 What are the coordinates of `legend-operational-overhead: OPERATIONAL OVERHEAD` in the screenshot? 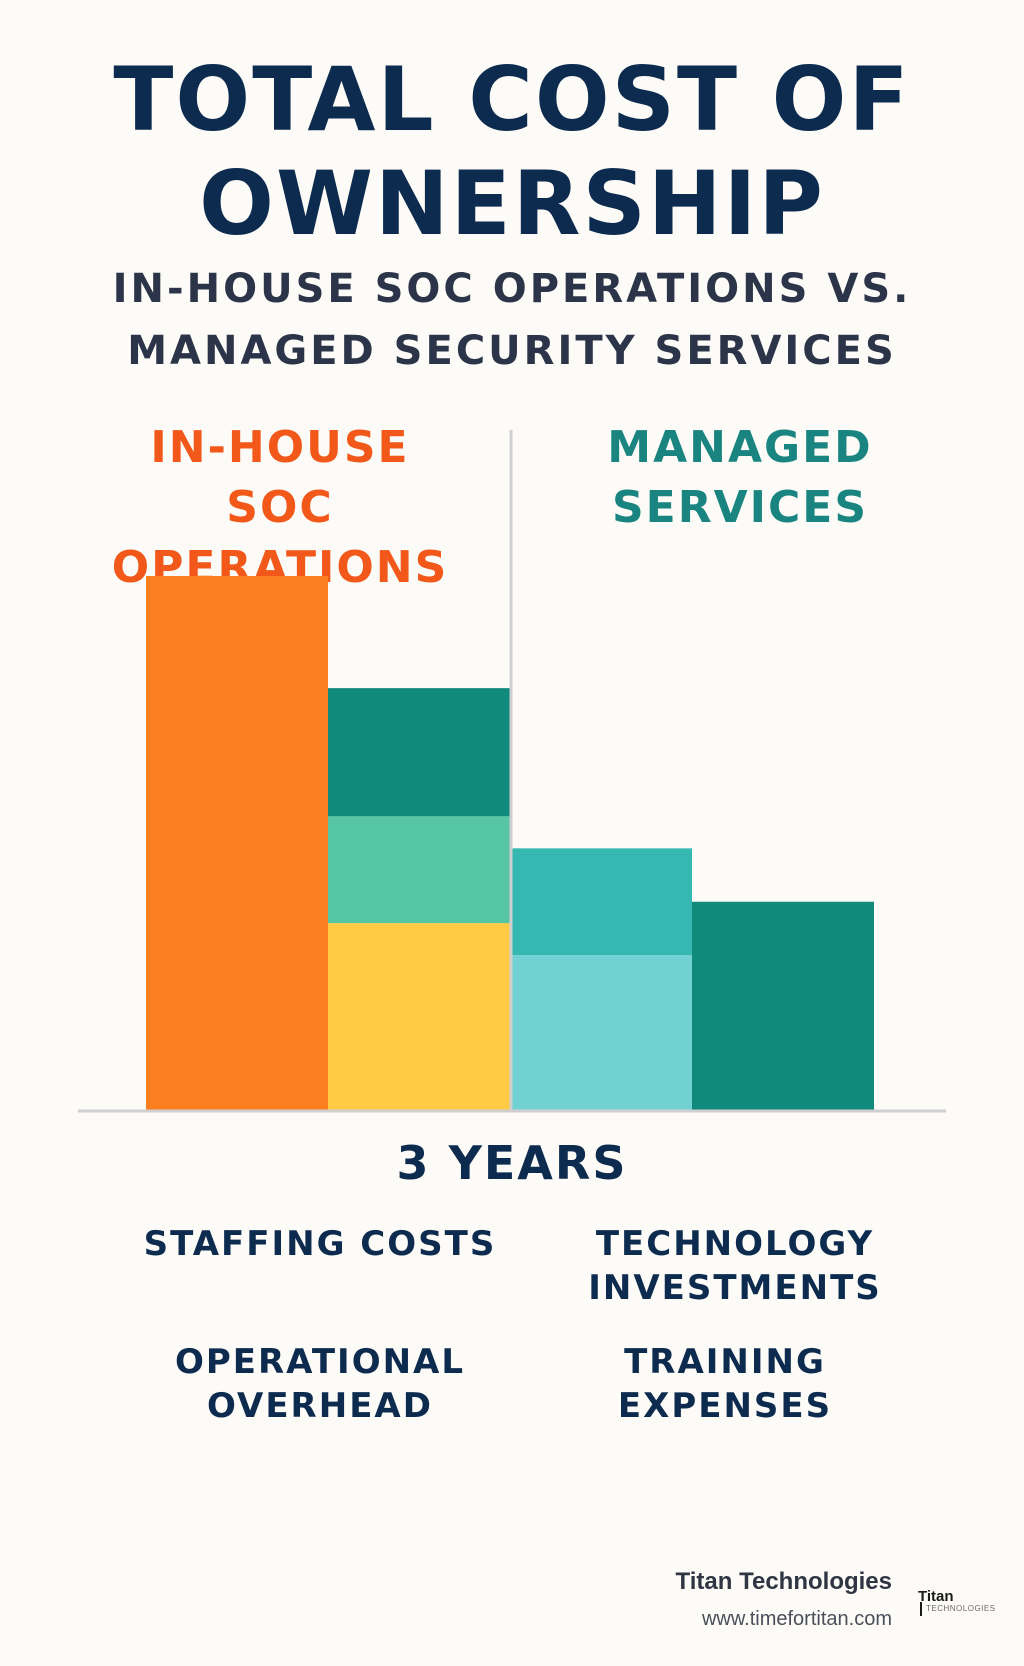 It's located at (320, 1384).